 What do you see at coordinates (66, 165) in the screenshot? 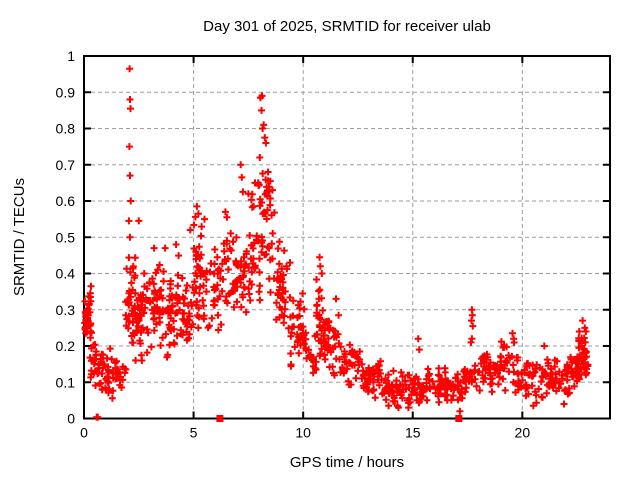
I see `y-tick-label: 0.7` at bounding box center [66, 165].